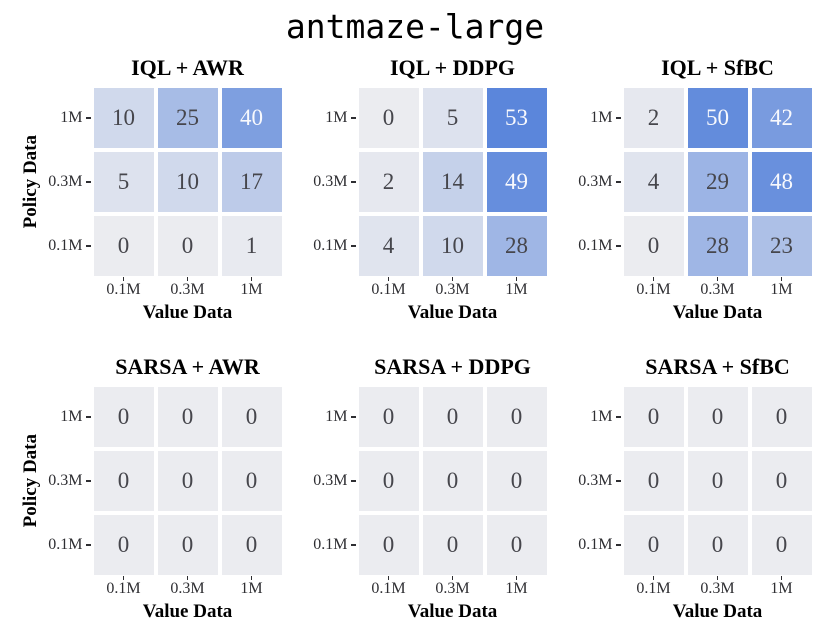 The height and width of the screenshot is (637, 830). I want to click on heatmap-cell: 28, so click(516, 246).